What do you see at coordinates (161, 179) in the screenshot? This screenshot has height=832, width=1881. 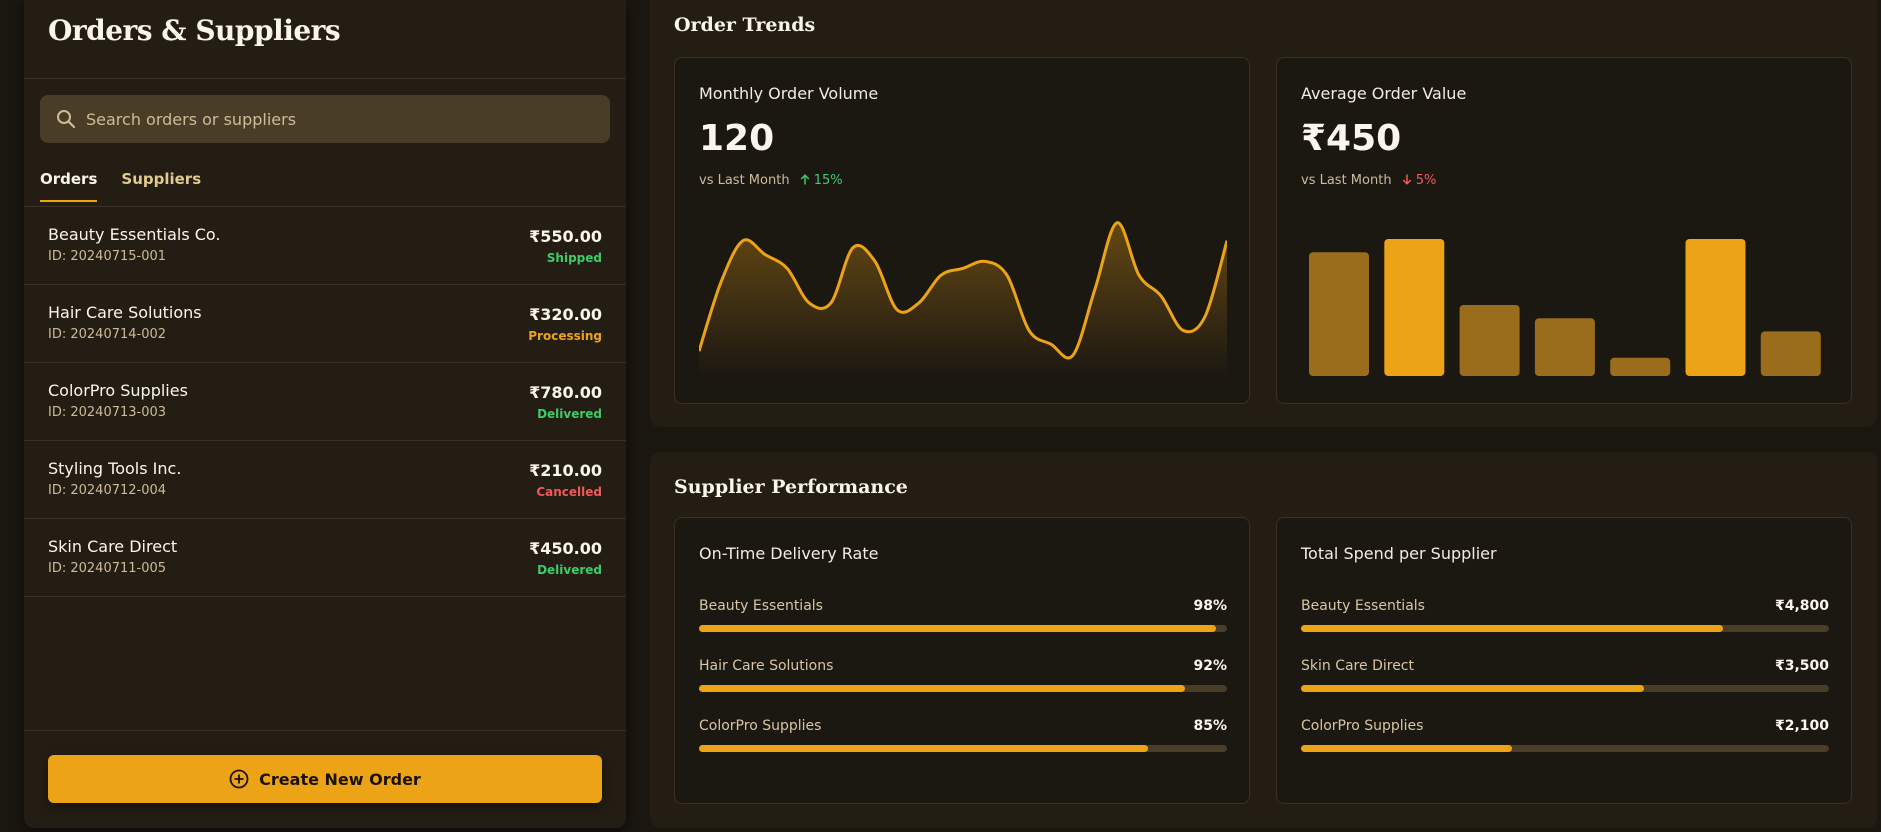 I see `tab-suppliers: Suppliers` at bounding box center [161, 179].